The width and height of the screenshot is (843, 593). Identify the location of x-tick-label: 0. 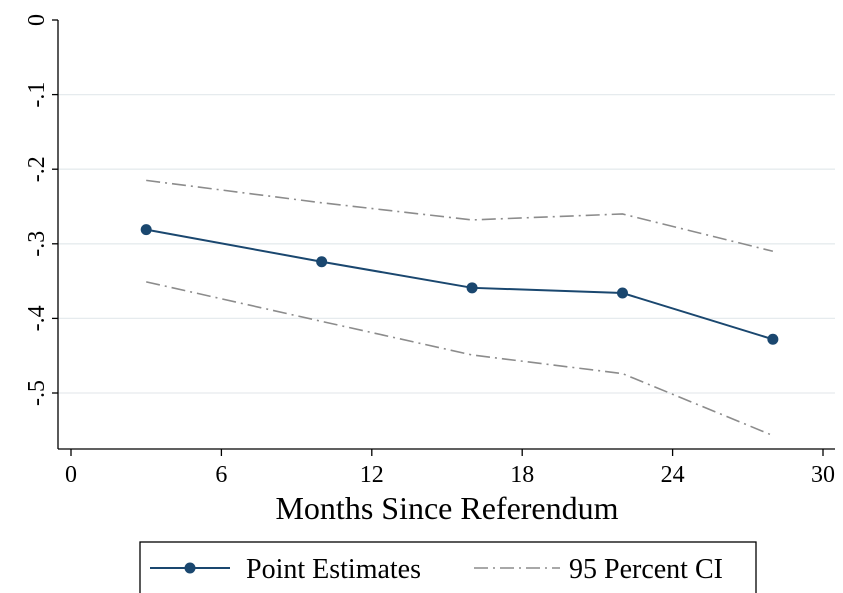
(71, 475).